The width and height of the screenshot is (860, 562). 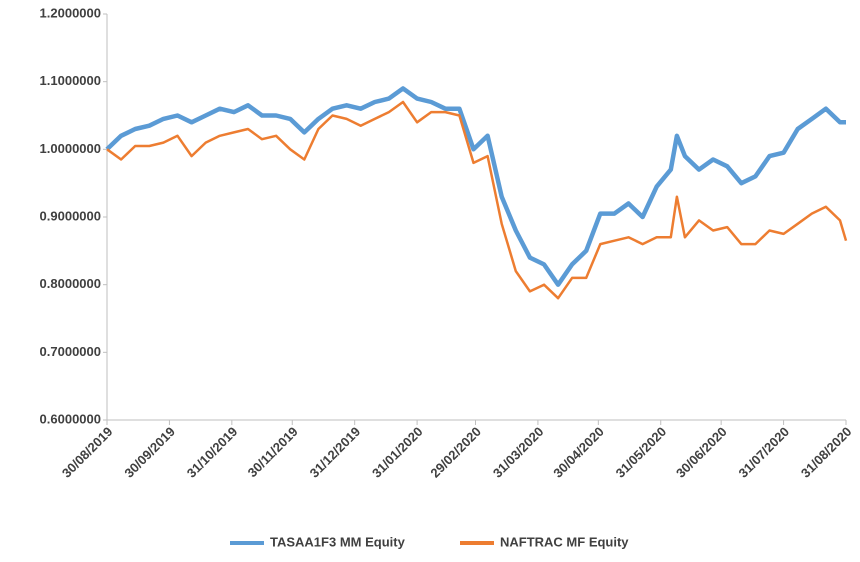 What do you see at coordinates (826, 452) in the screenshot?
I see `x-tick-label: 31/08/2020` at bounding box center [826, 452].